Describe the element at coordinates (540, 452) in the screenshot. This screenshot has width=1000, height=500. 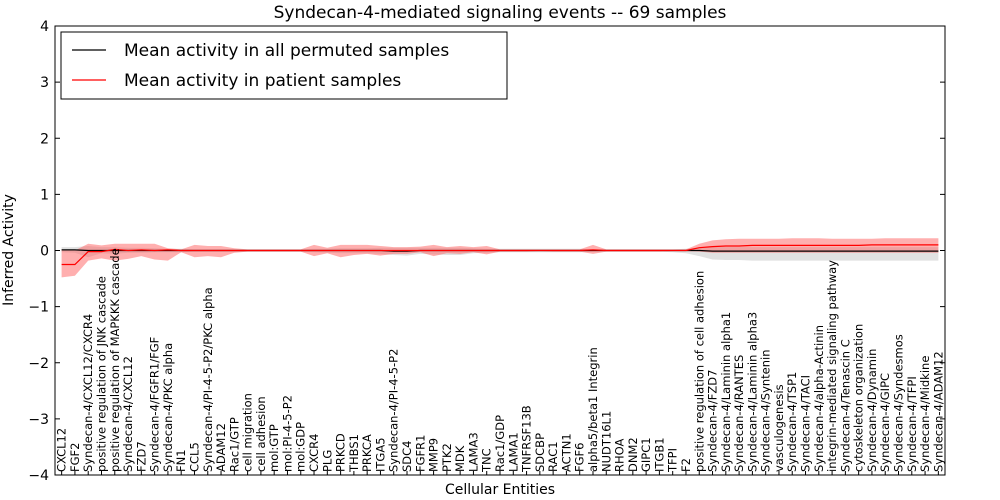
I see `entity-label: SDCBP` at that location.